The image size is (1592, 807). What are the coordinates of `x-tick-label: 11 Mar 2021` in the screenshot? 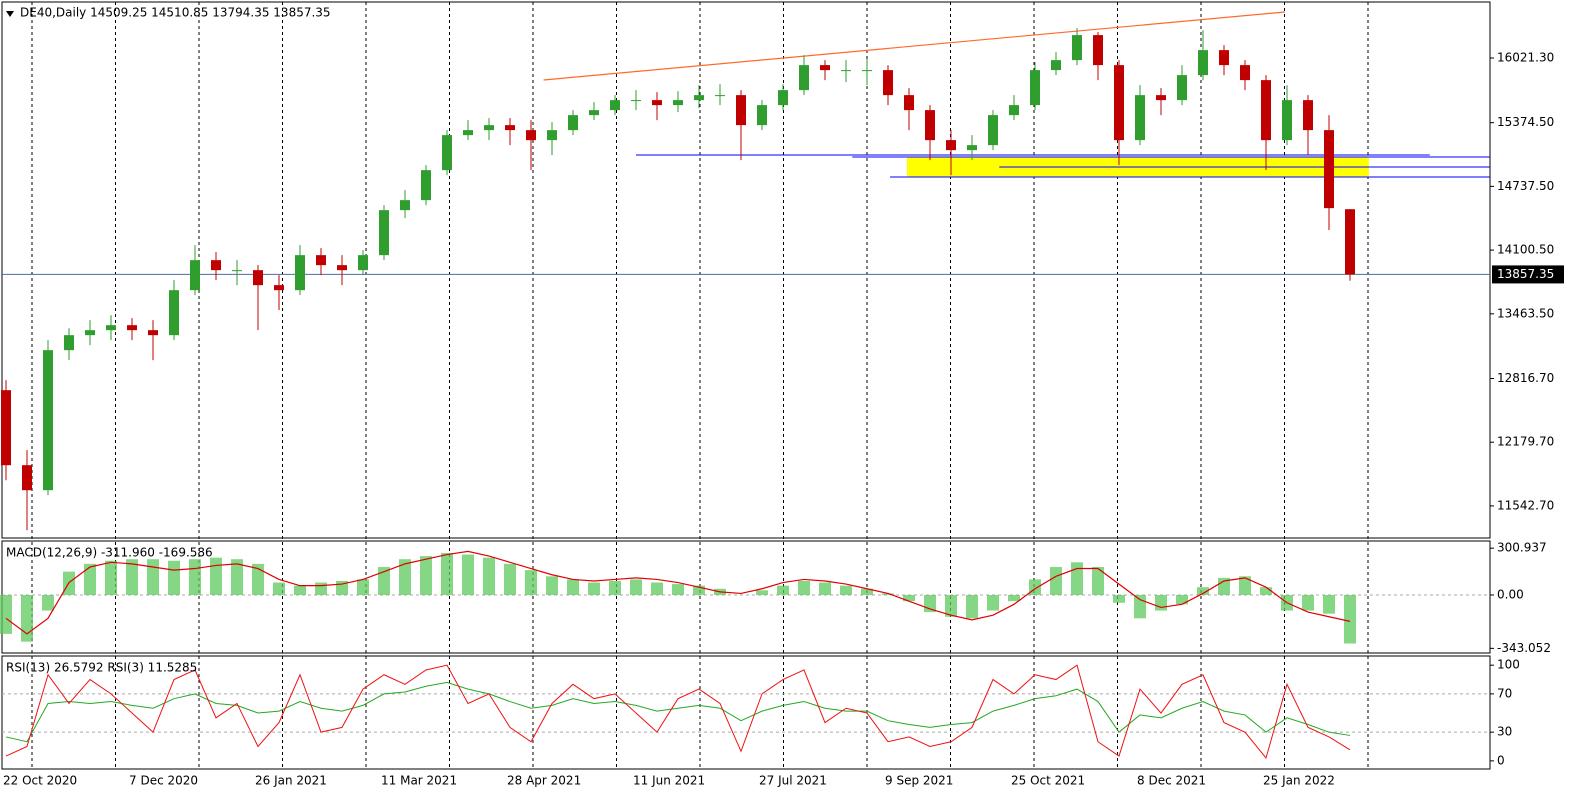 It's located at (419, 781).